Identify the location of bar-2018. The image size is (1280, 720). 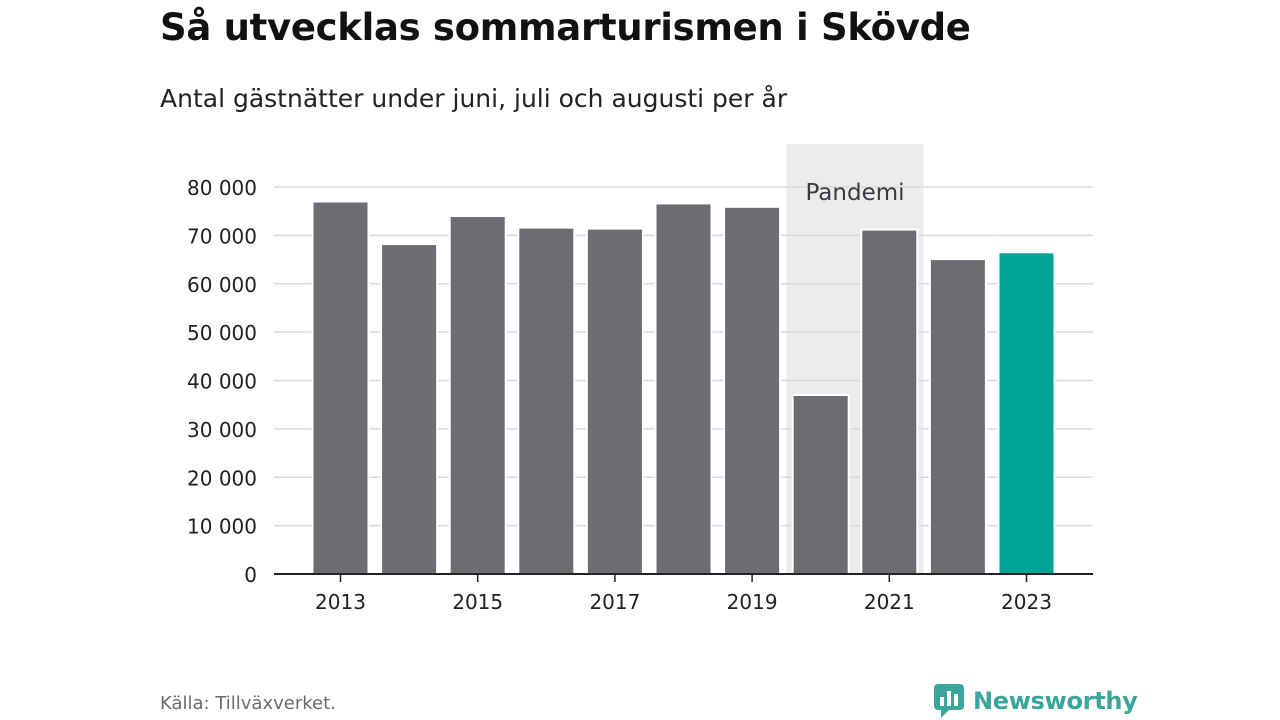
(683, 388).